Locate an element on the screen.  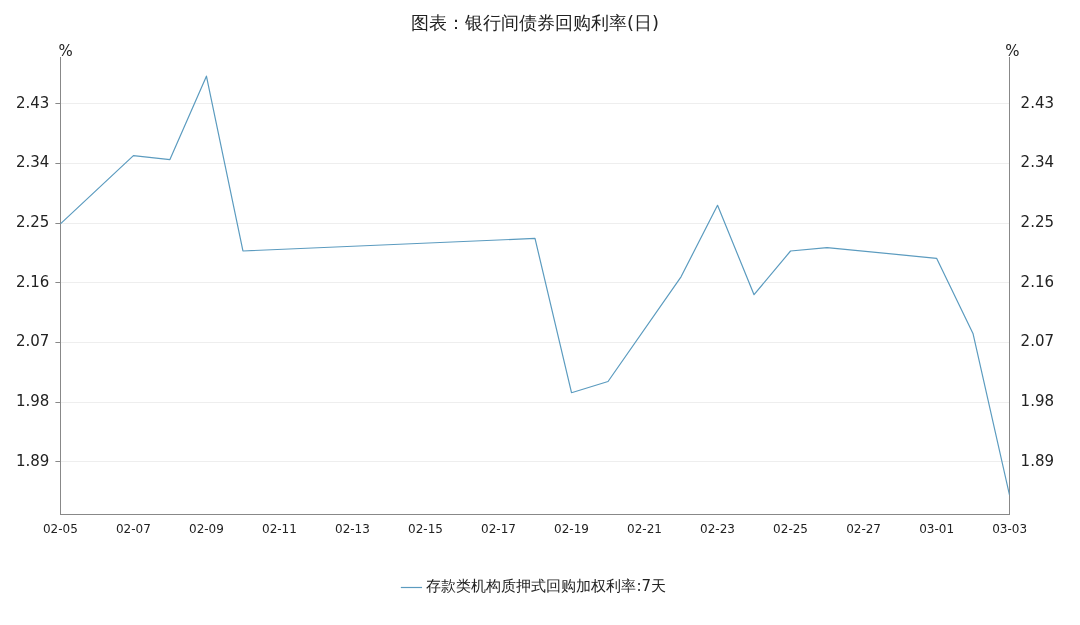
y2-tick-label: 1.98 is located at coordinates (1037, 400).